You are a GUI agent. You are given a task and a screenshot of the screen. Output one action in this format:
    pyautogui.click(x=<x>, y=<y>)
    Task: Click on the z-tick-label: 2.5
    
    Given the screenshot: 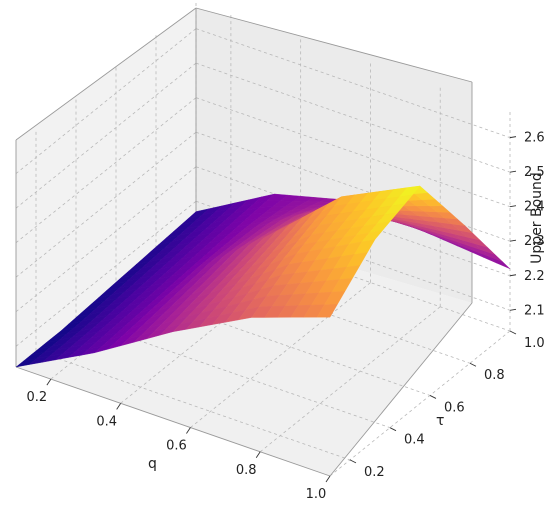 What is the action you would take?
    pyautogui.click(x=534, y=172)
    